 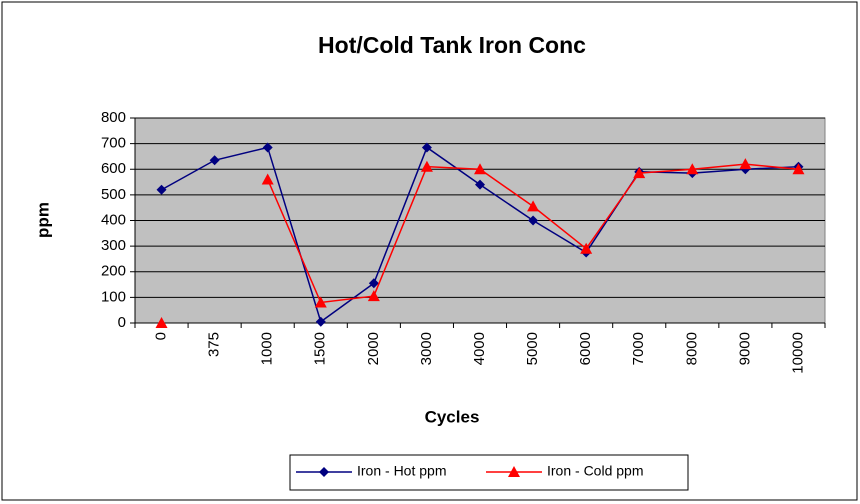 What do you see at coordinates (214, 344) in the screenshot?
I see `x-tick-label: 375` at bounding box center [214, 344].